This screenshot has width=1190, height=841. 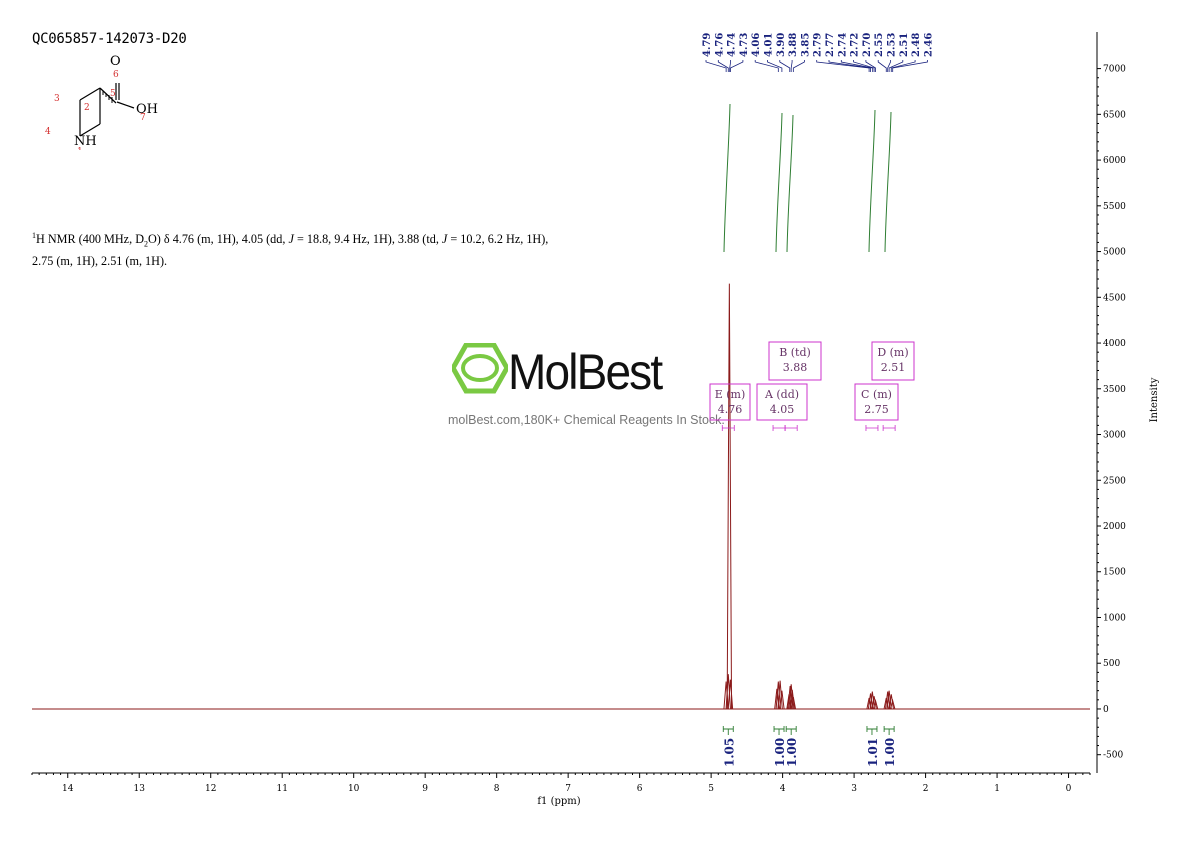 I want to click on x-tick-label: 10, so click(x=354, y=789).